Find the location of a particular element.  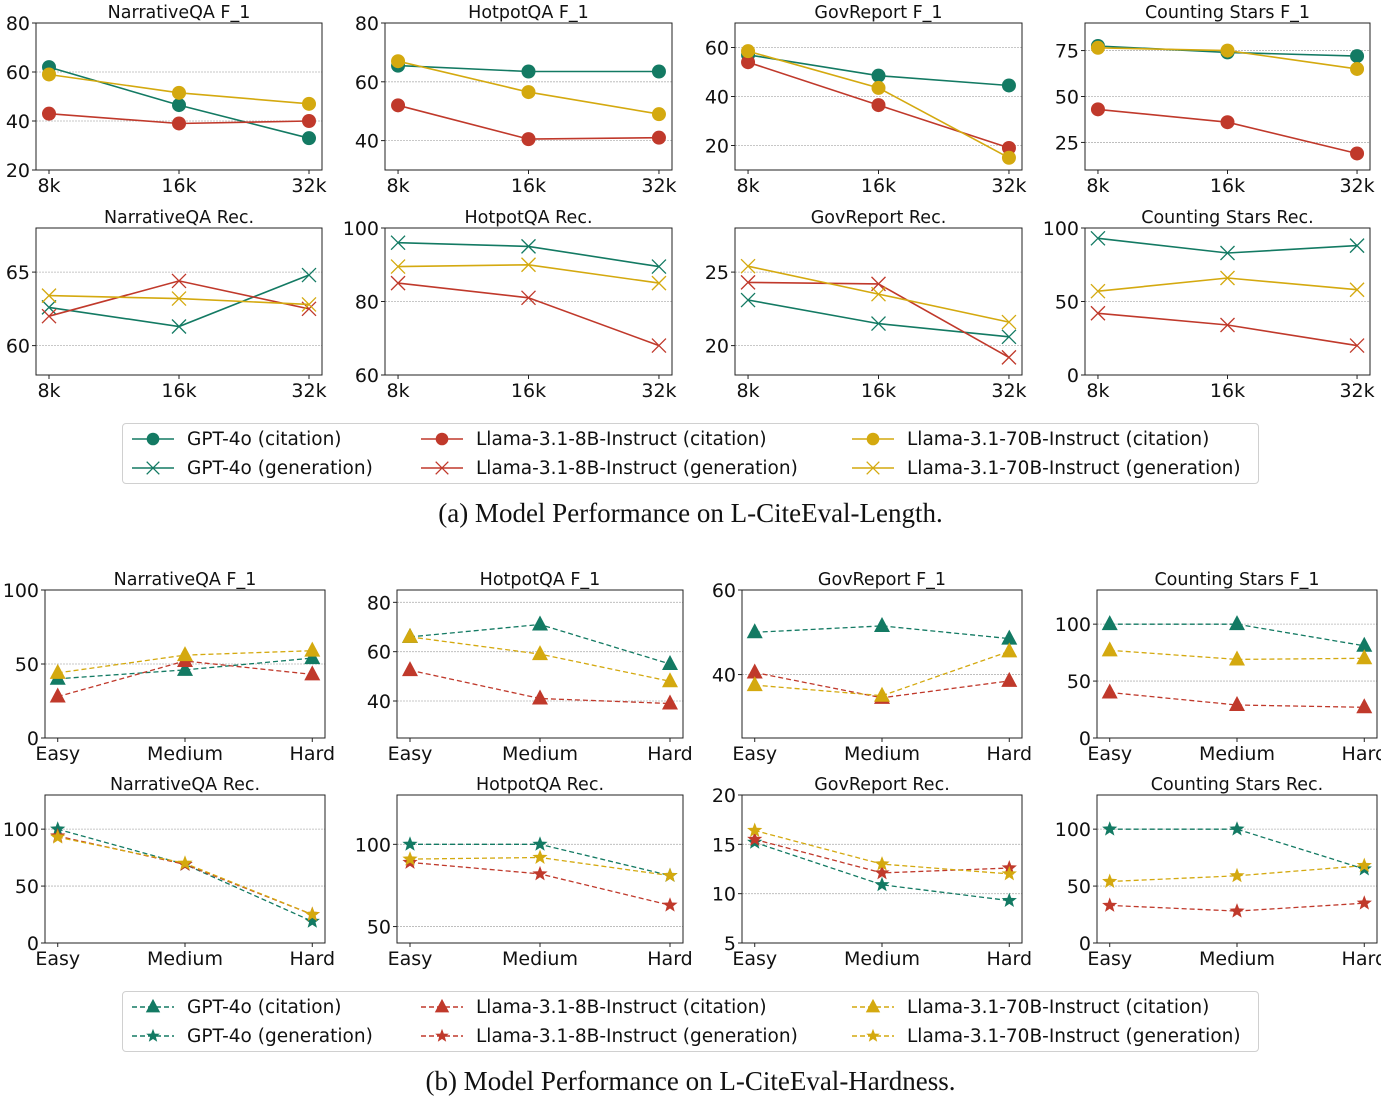

y-tick-label: 50 is located at coordinates (1079, 682).